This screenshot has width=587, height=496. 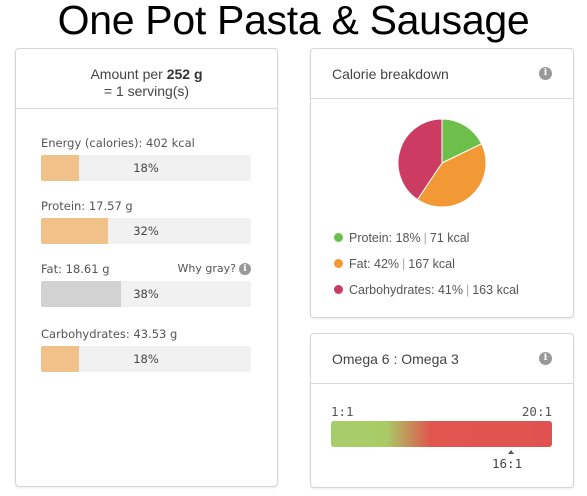 I want to click on omega-min-label: 1:1, so click(x=342, y=411).